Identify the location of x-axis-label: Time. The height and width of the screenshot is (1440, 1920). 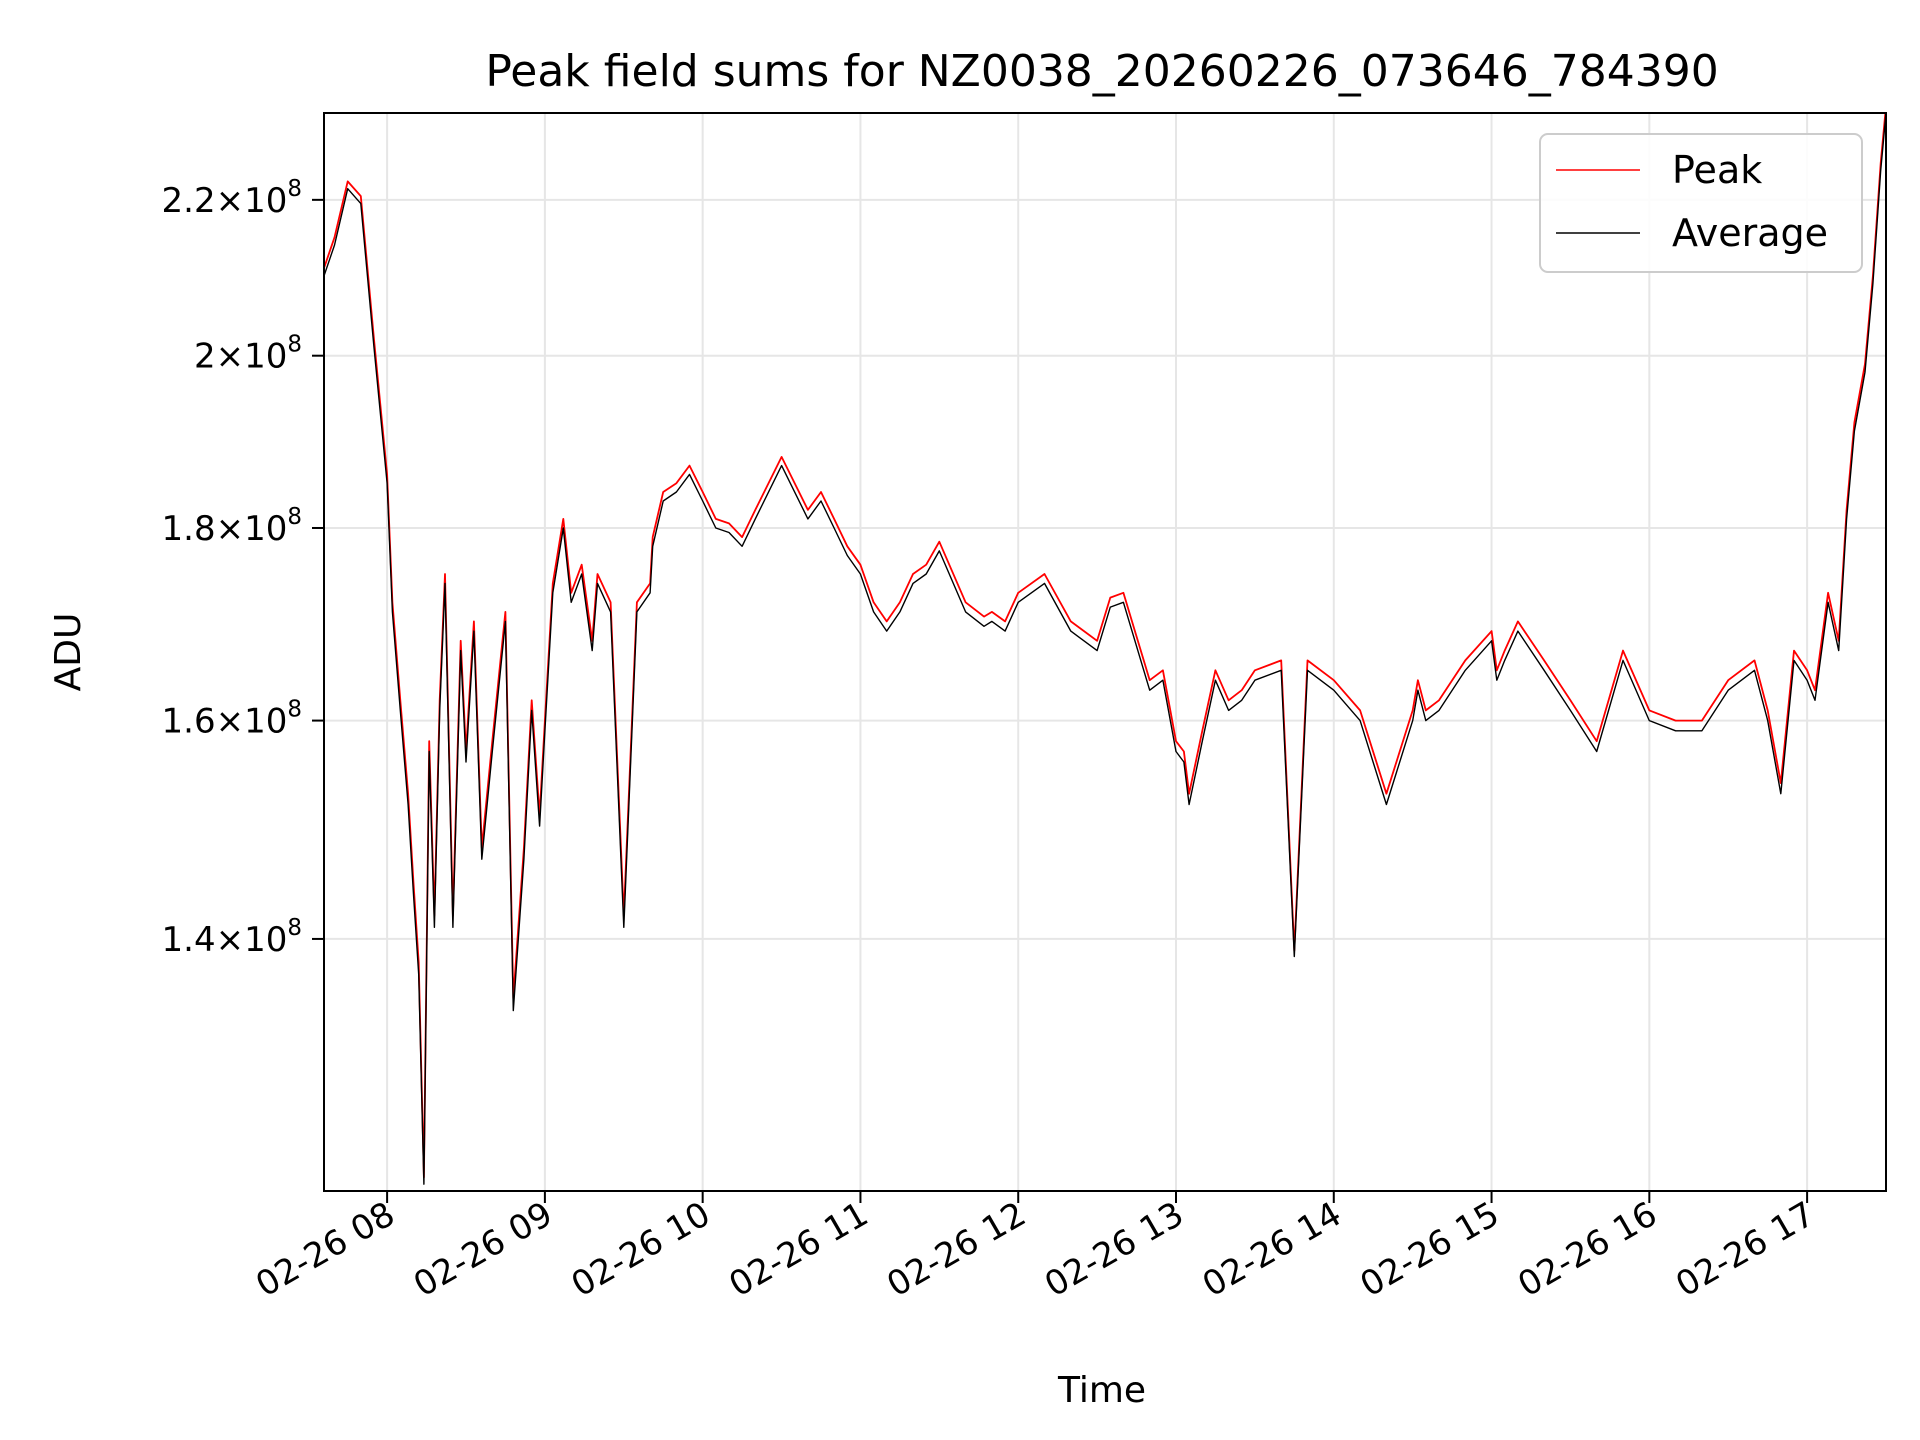
(1101, 1390).